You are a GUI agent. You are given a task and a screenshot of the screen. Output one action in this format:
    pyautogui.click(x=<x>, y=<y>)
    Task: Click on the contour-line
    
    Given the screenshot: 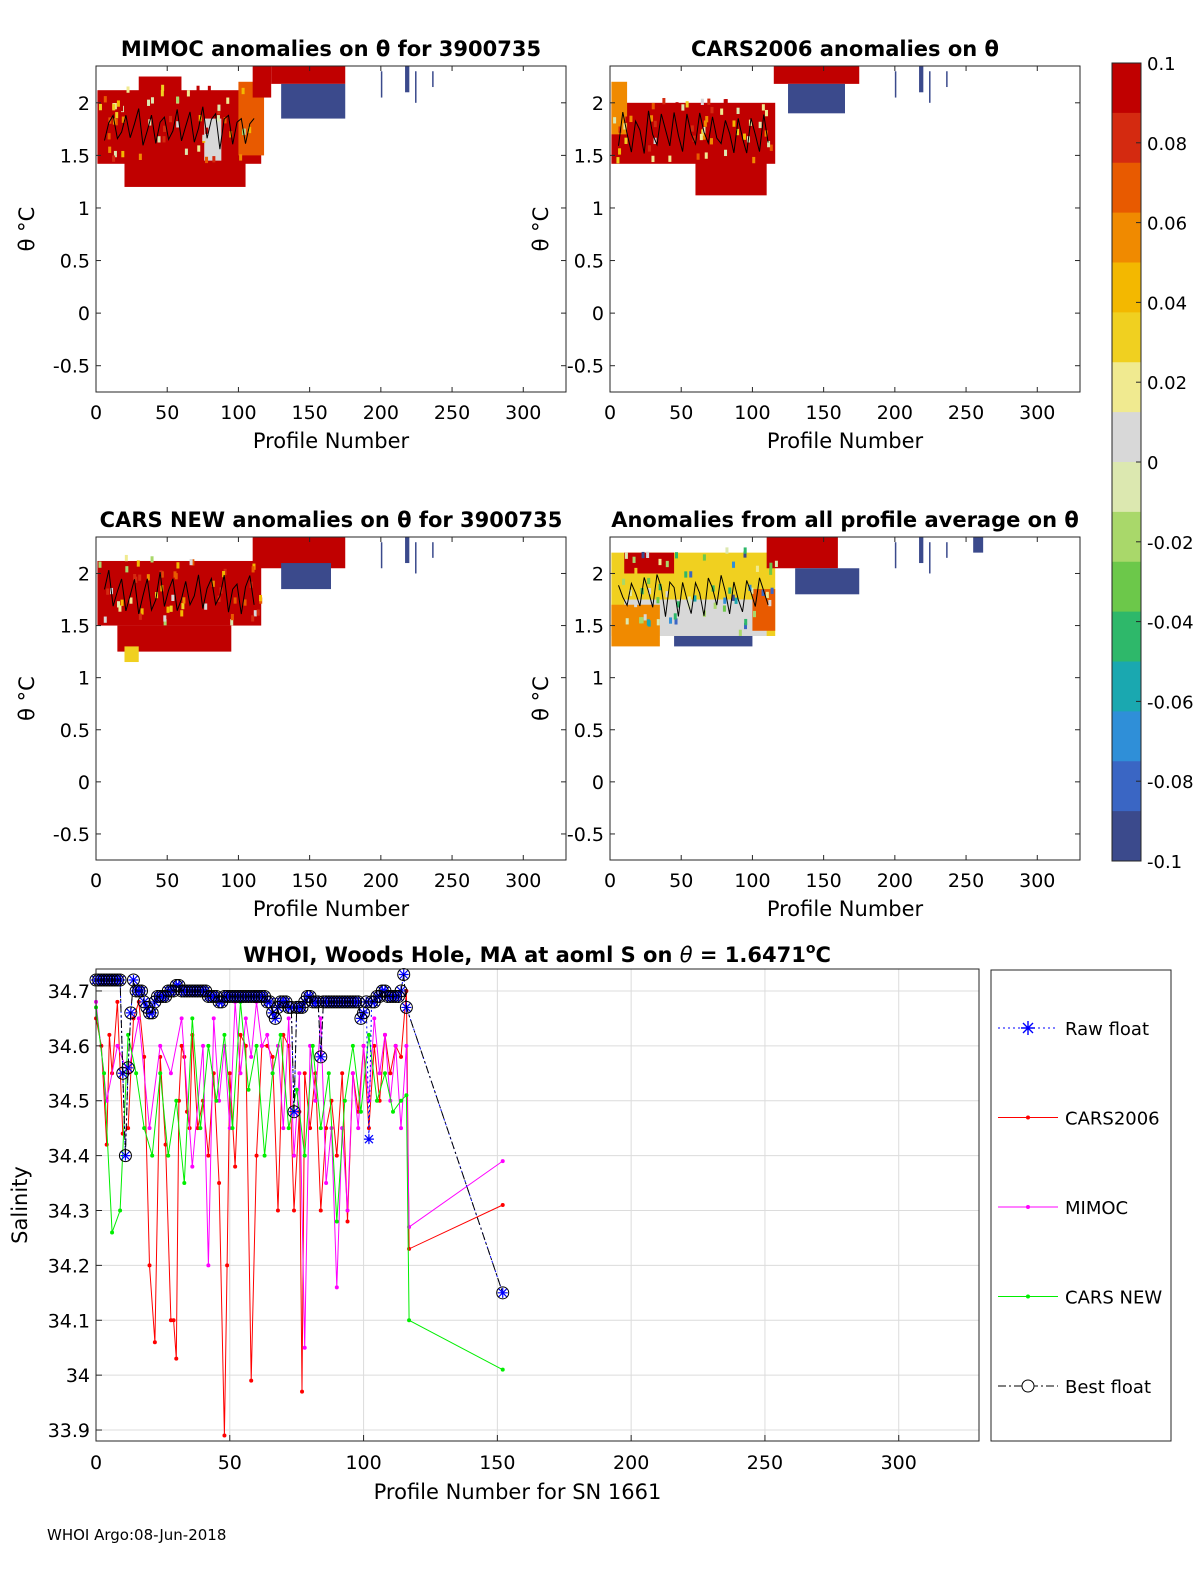 What is the action you would take?
    pyautogui.click(x=179, y=592)
    